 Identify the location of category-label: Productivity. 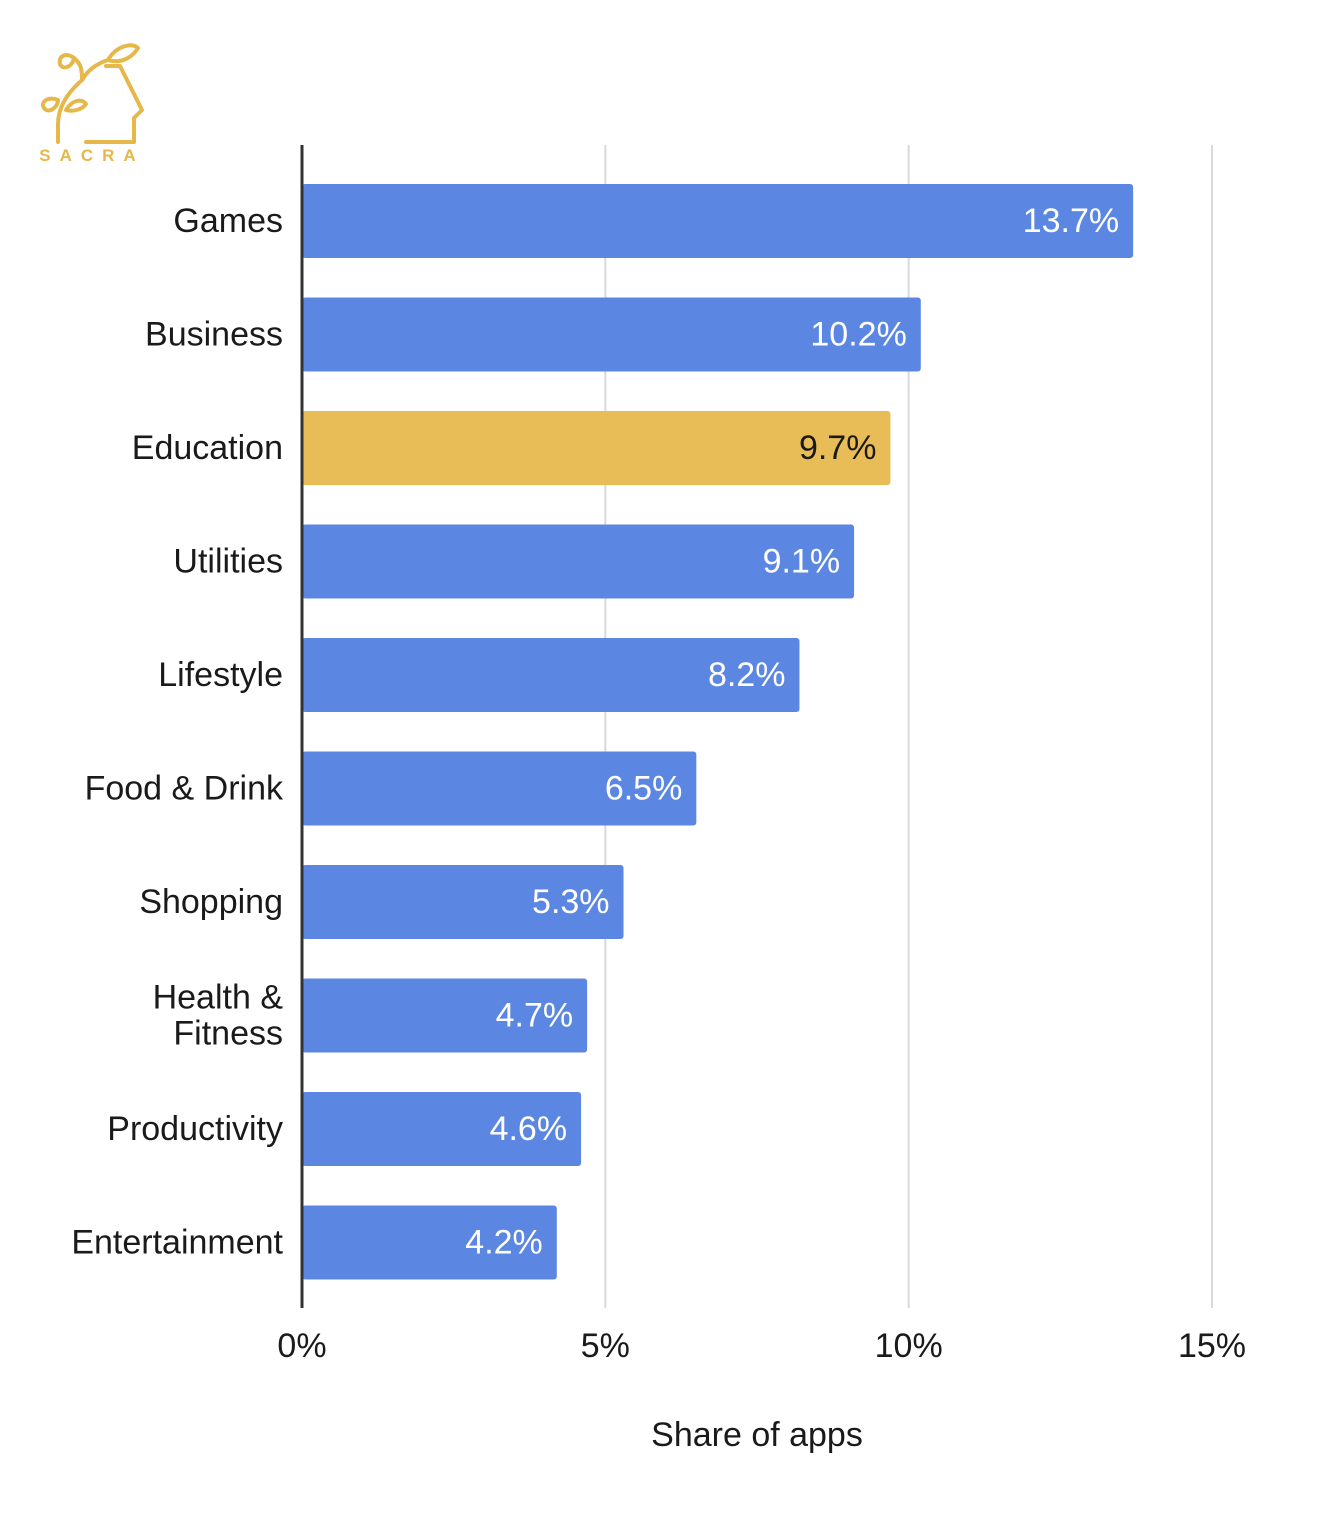
(195, 1129).